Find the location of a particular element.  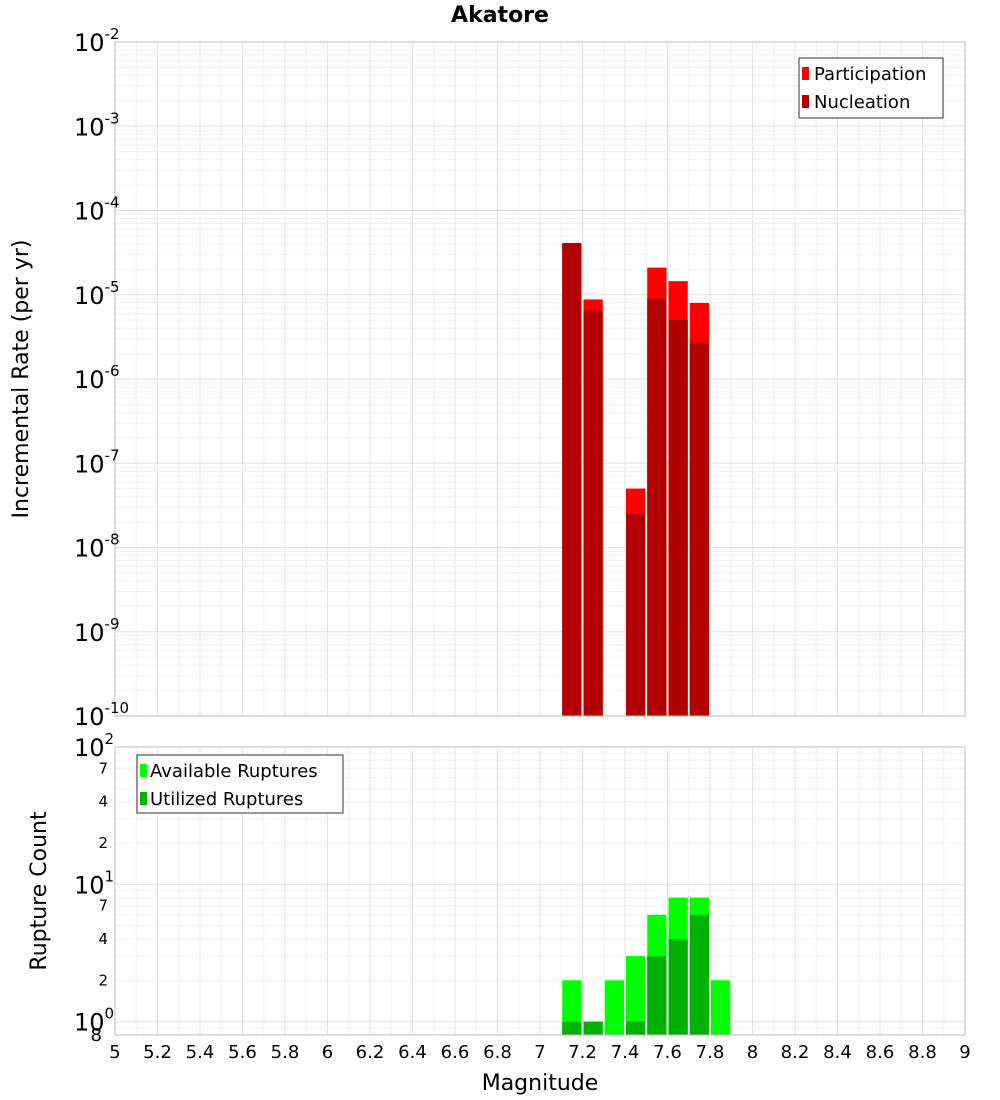

x-tick-label: 6.6 is located at coordinates (455, 1052).